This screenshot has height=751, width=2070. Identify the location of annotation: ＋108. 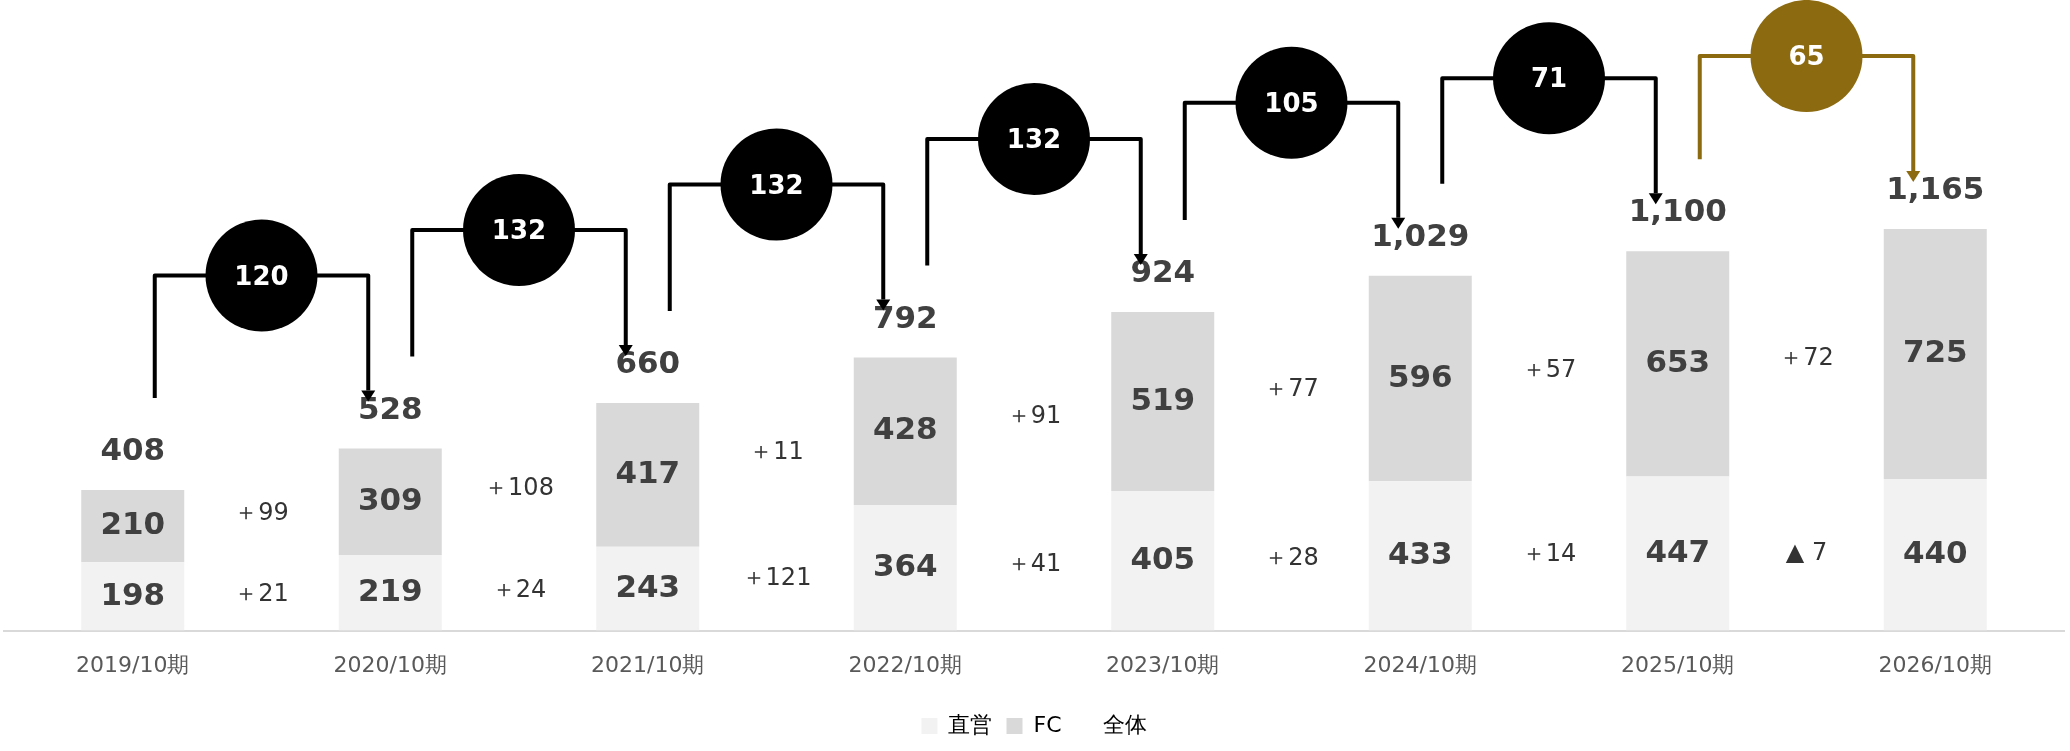
(519, 486).